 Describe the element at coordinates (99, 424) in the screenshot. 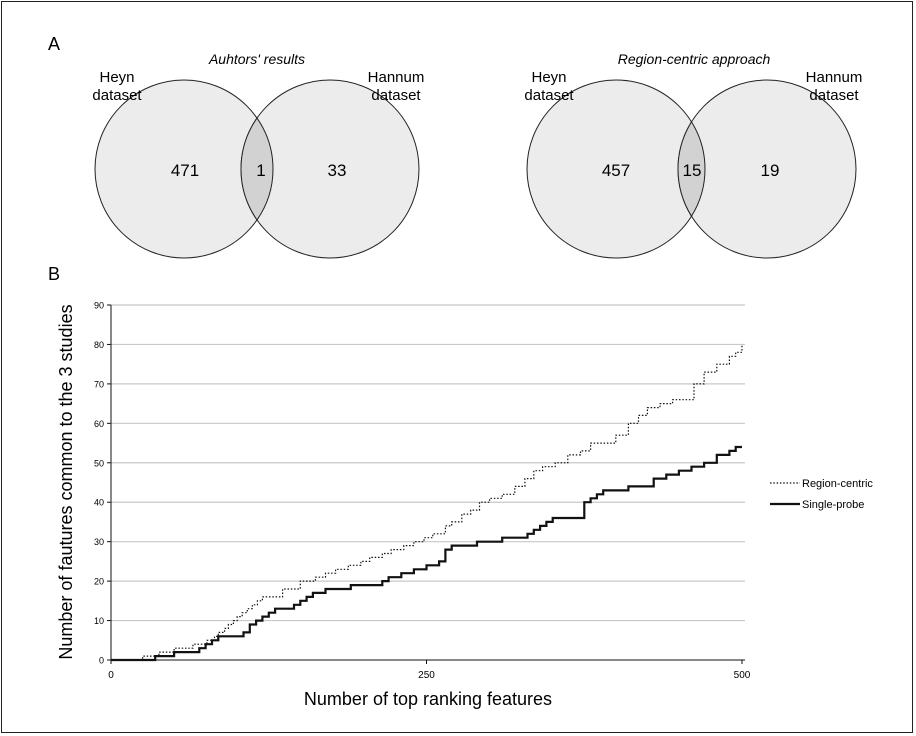

I see `y-tick-label: 60` at that location.